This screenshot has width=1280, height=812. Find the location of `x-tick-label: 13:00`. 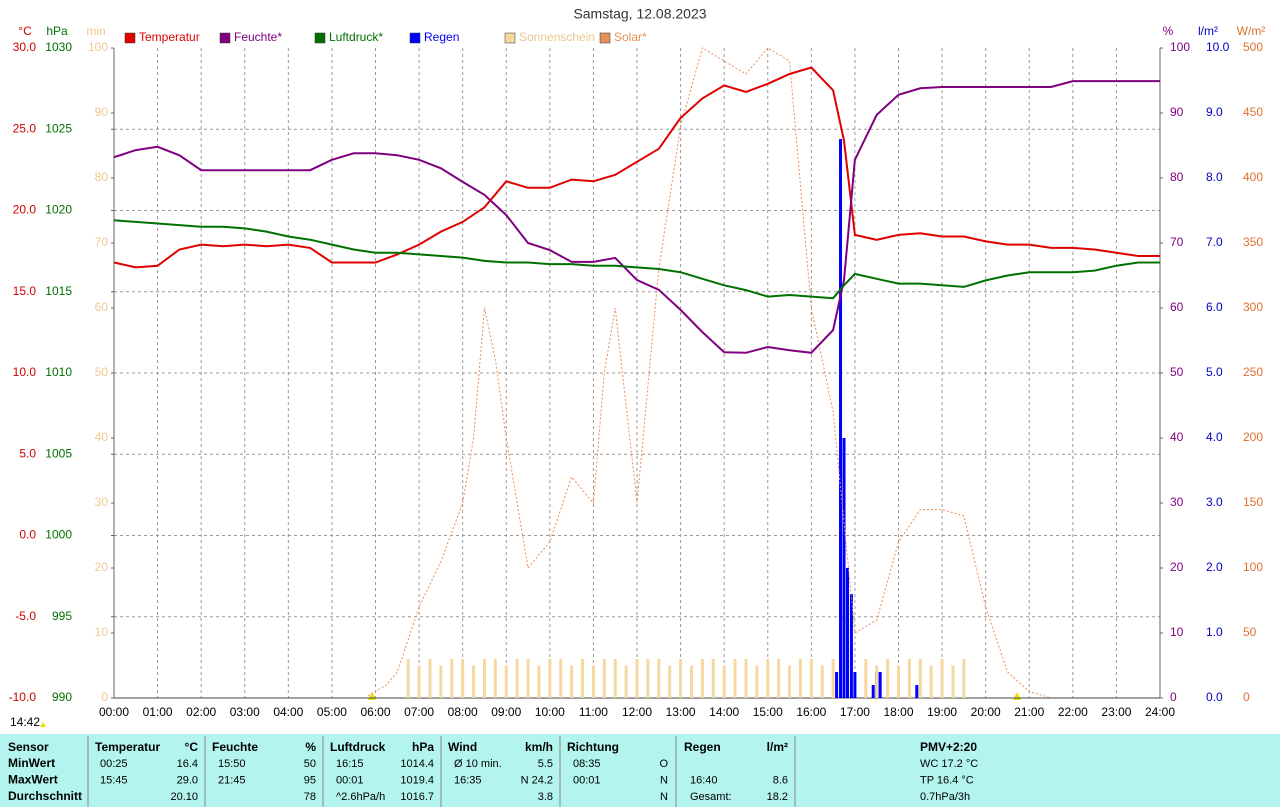

x-tick-label: 13:00 is located at coordinates (681, 712).